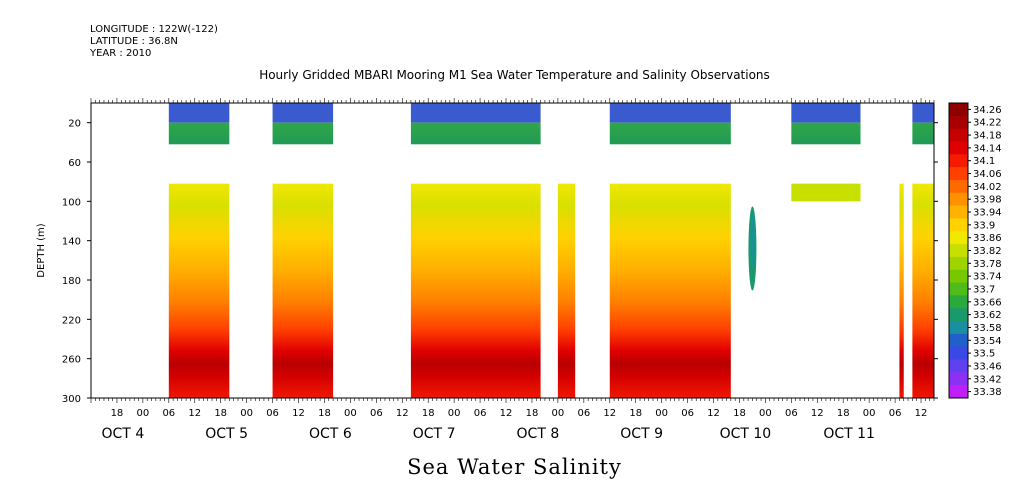 This screenshot has width=1009, height=504. What do you see at coordinates (71, 242) in the screenshot?
I see `y-tick-label: 140` at bounding box center [71, 242].